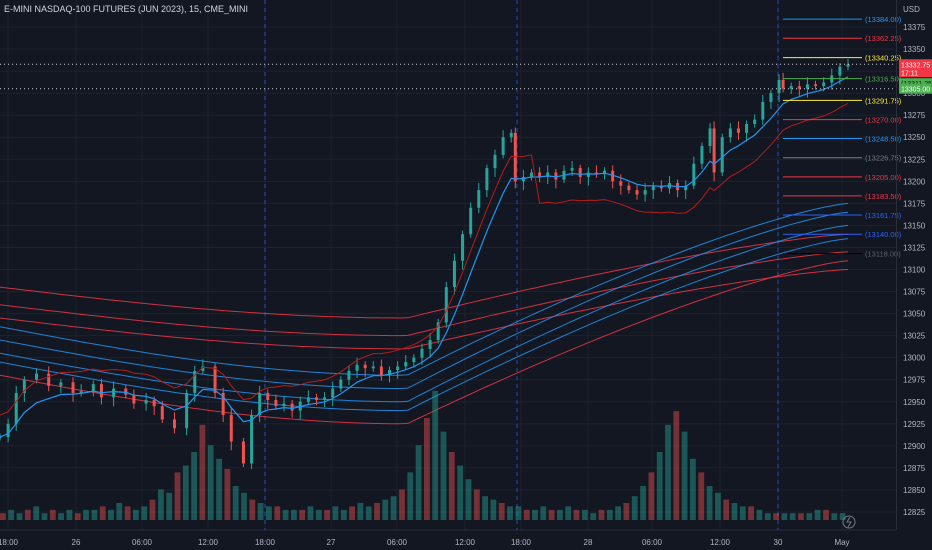 The width and height of the screenshot is (932, 550). I want to click on x-tick-label: 27, so click(331, 542).